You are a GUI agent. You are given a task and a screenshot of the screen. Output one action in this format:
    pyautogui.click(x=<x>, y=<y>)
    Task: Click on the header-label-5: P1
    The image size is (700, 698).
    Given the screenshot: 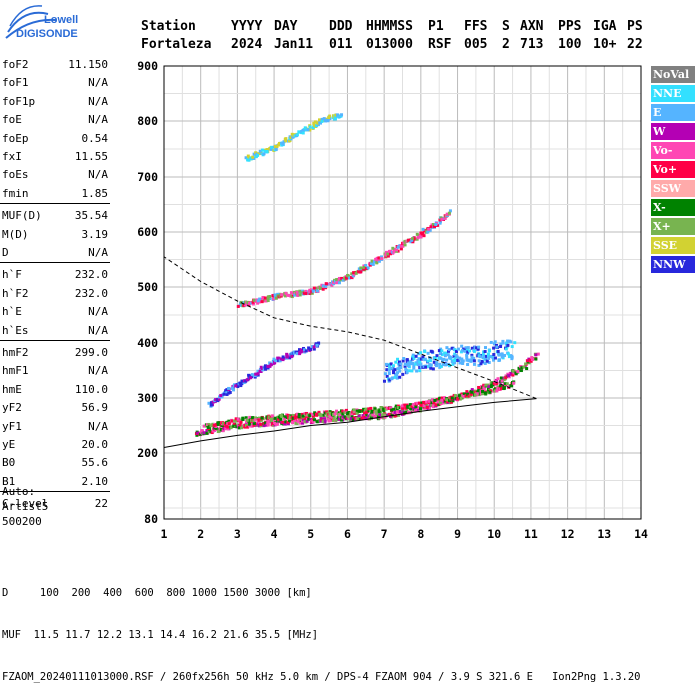 What is the action you would take?
    pyautogui.click(x=436, y=26)
    